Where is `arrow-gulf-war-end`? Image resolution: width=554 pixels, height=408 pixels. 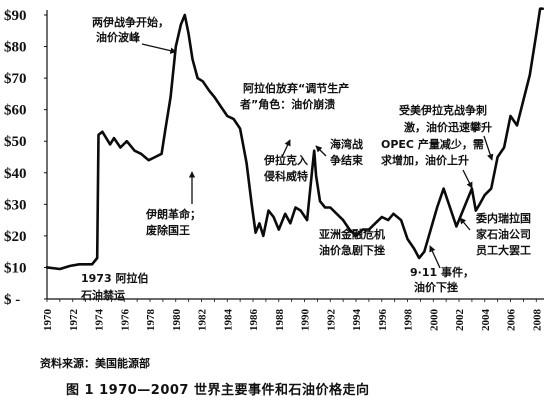 arrow-gulf-war-end is located at coordinates (321, 151).